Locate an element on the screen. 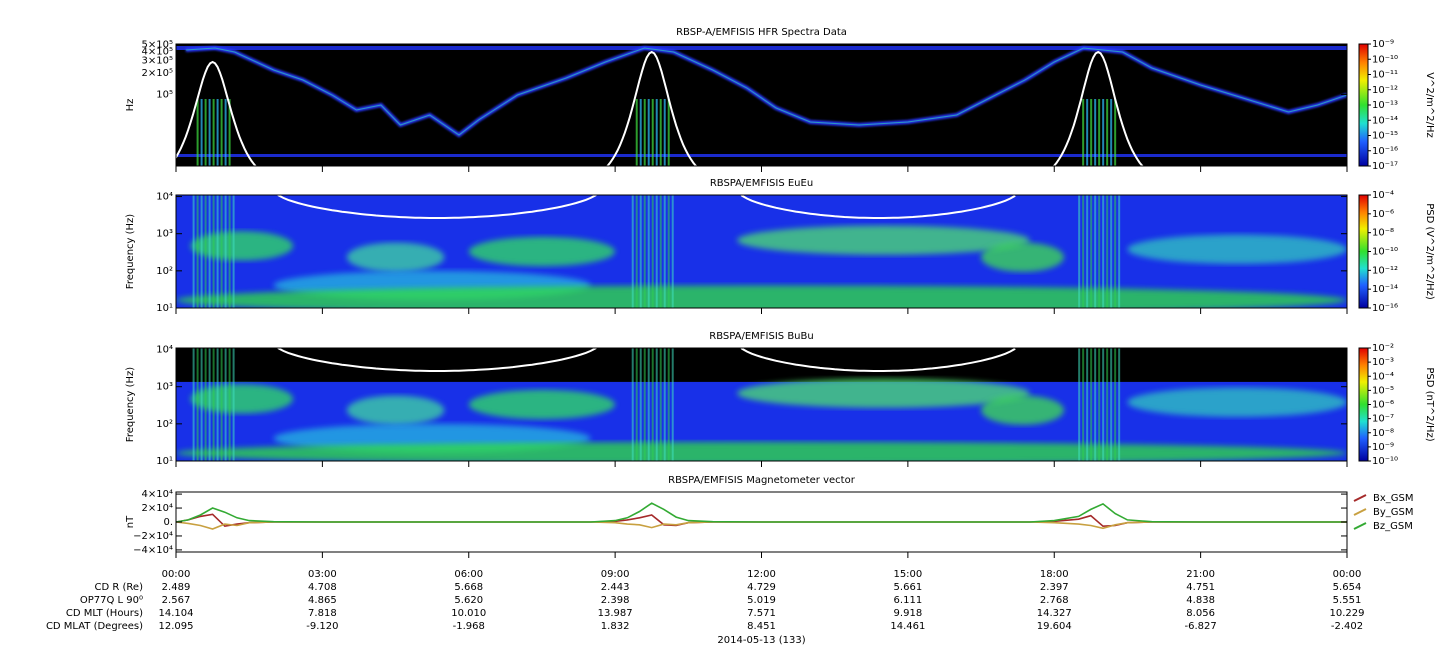  ephemeris-value: -6.827 is located at coordinates (1201, 626).